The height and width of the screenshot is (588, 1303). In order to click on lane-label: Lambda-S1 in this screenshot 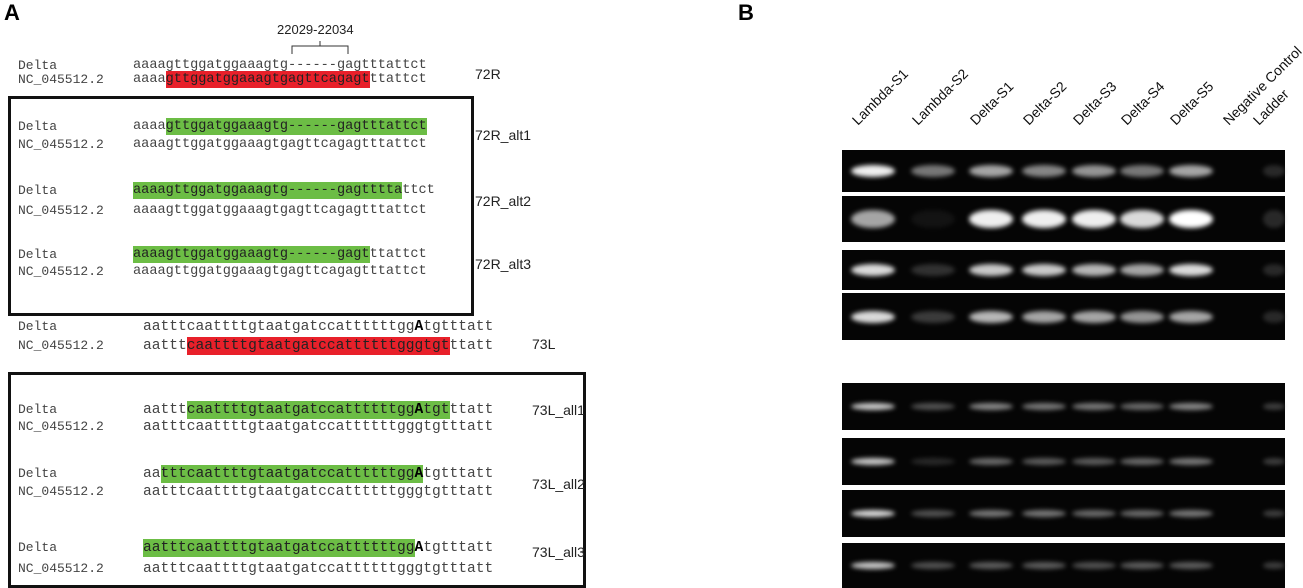, I will do `click(880, 96)`.